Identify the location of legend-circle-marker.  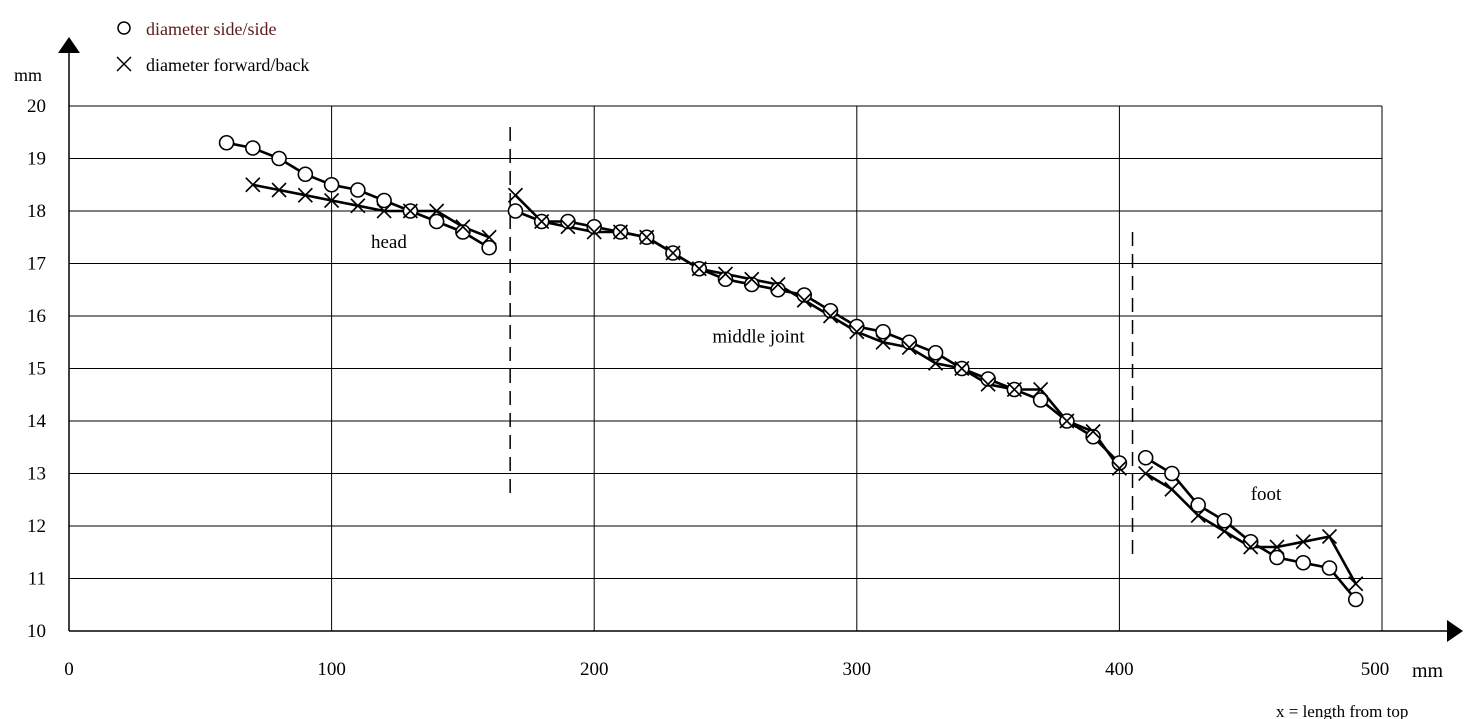
(124, 28).